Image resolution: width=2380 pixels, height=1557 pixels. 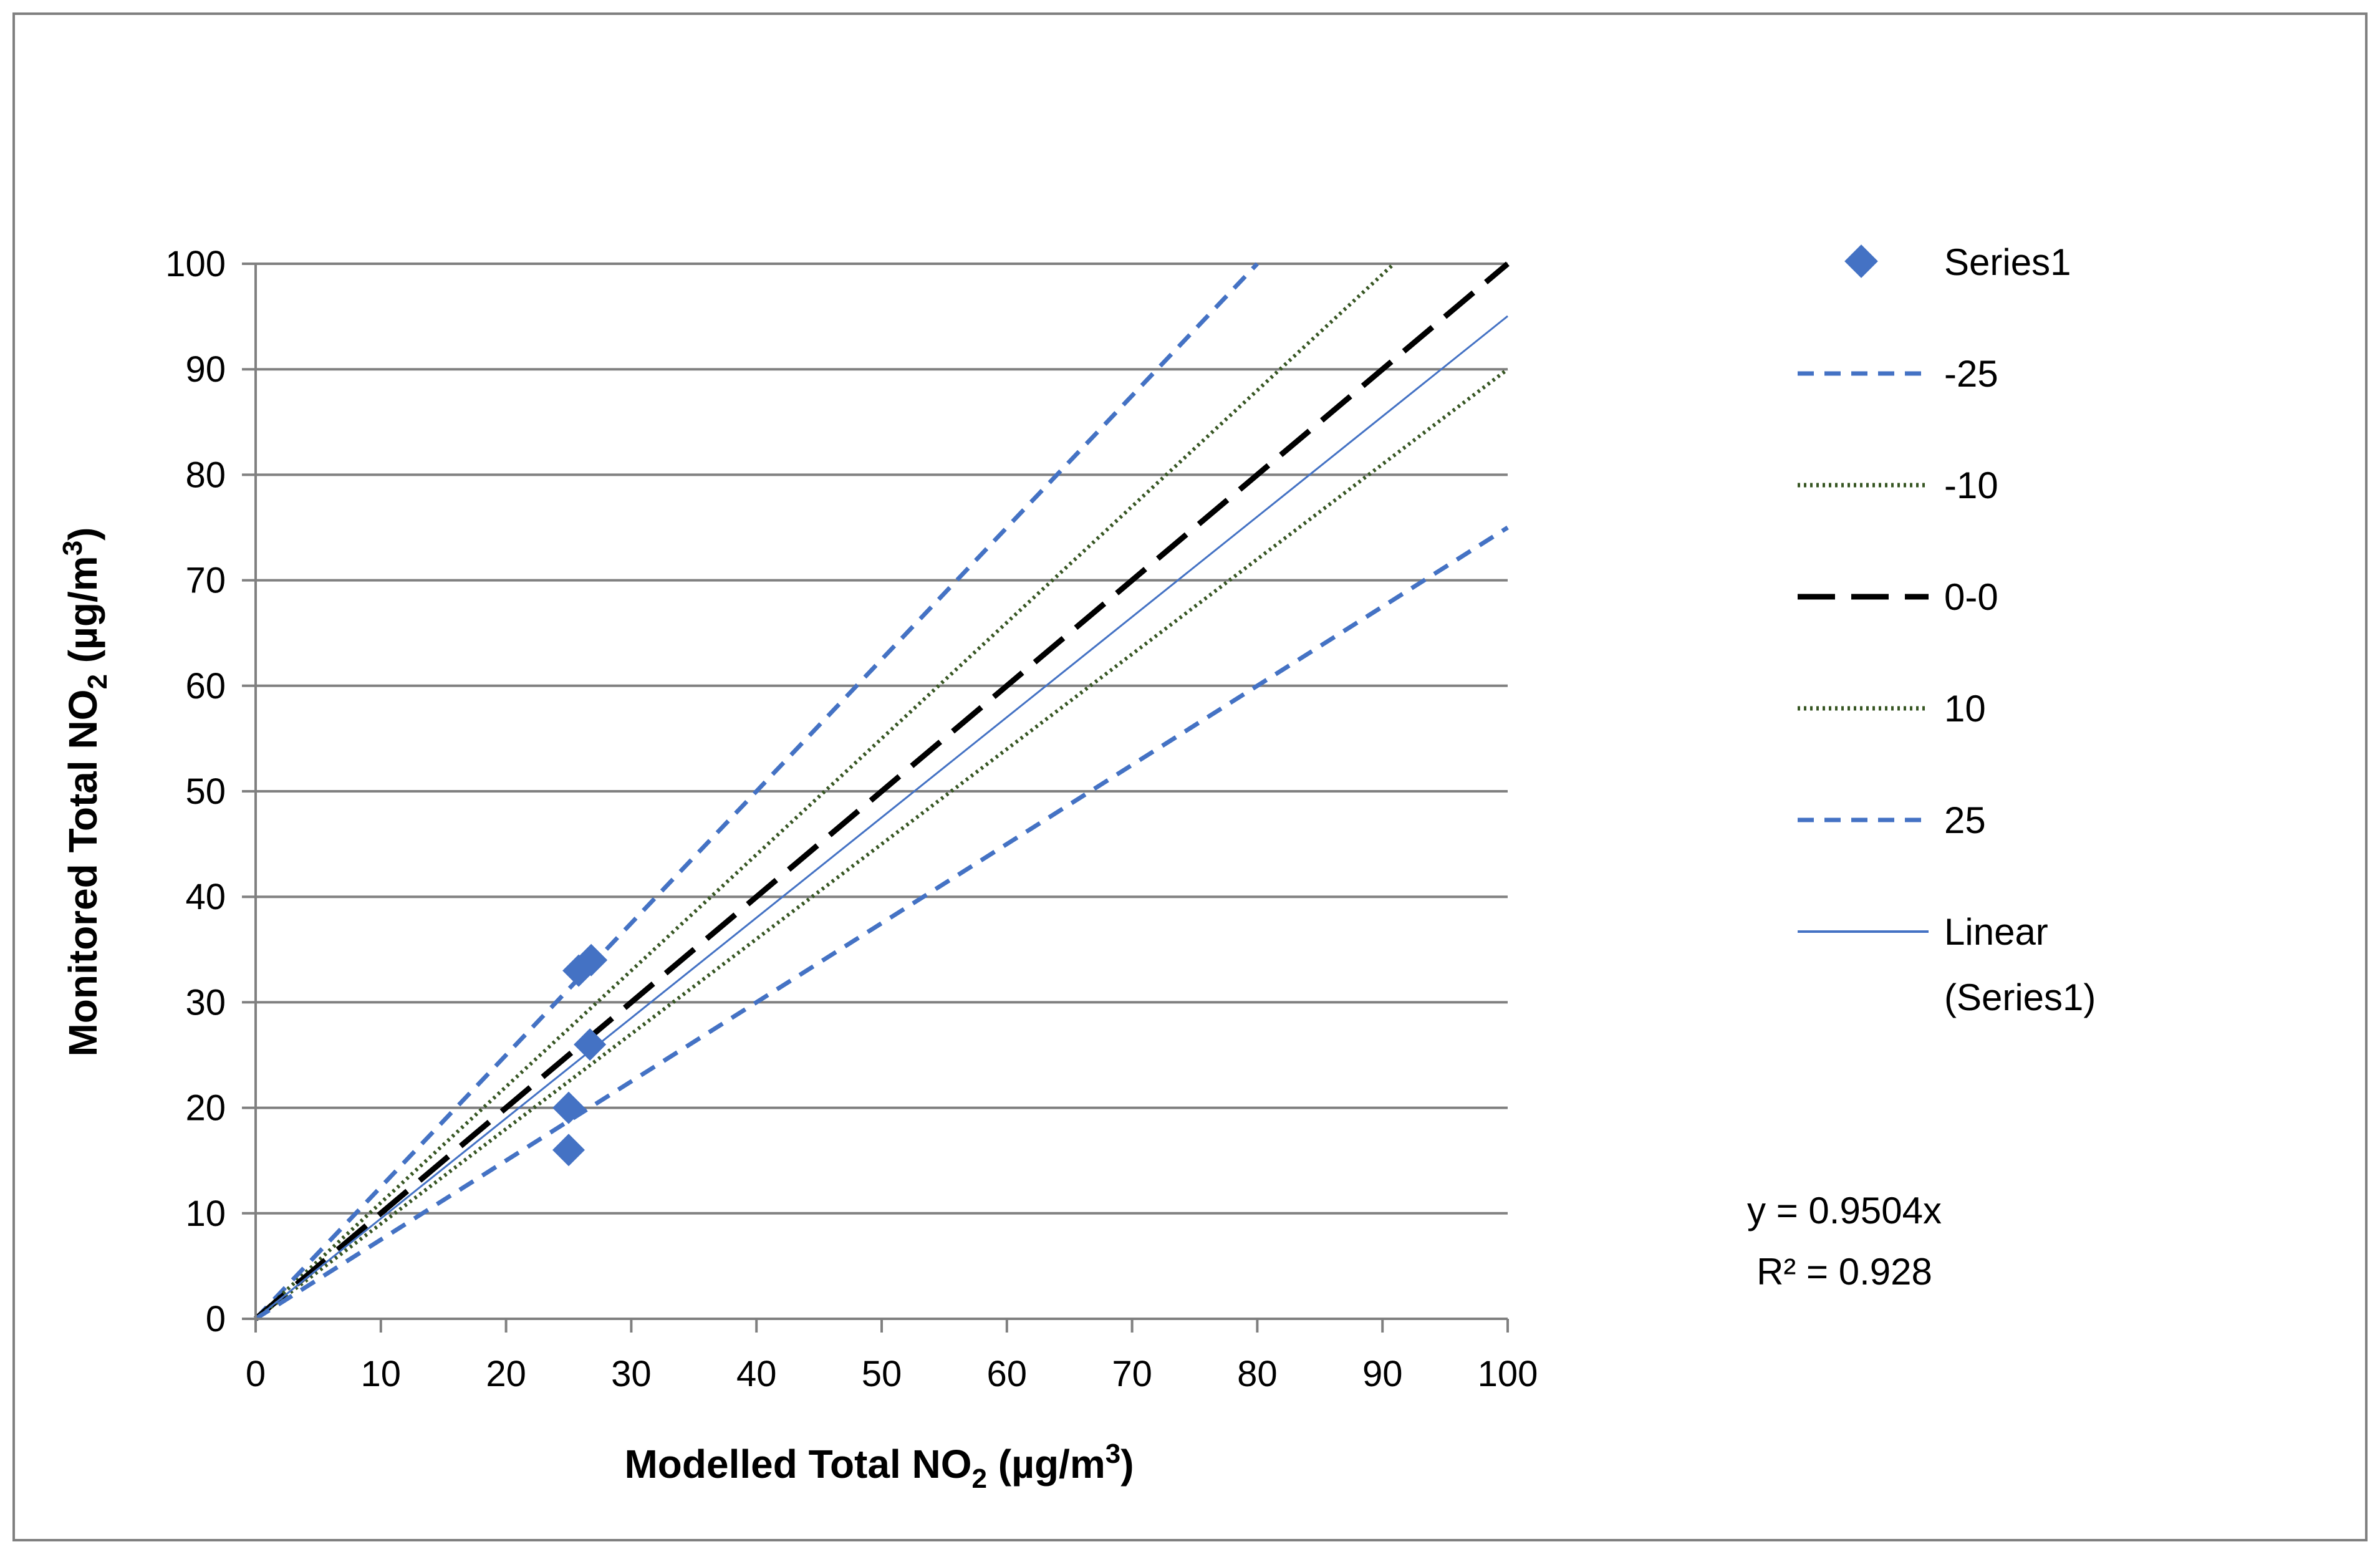 What do you see at coordinates (205, 370) in the screenshot?
I see `y-tick-label-90: 90` at bounding box center [205, 370].